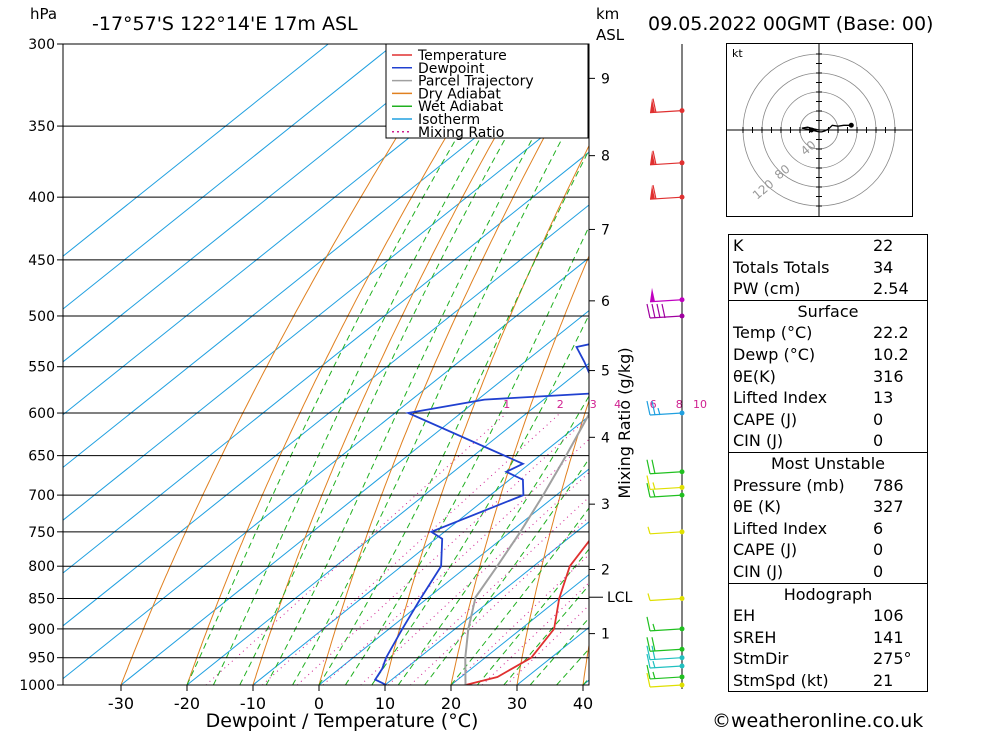 Image resolution: width=1000 pixels, height=733 pixels. I want to click on hodograph-stats-title: Hodograph, so click(828, 594).